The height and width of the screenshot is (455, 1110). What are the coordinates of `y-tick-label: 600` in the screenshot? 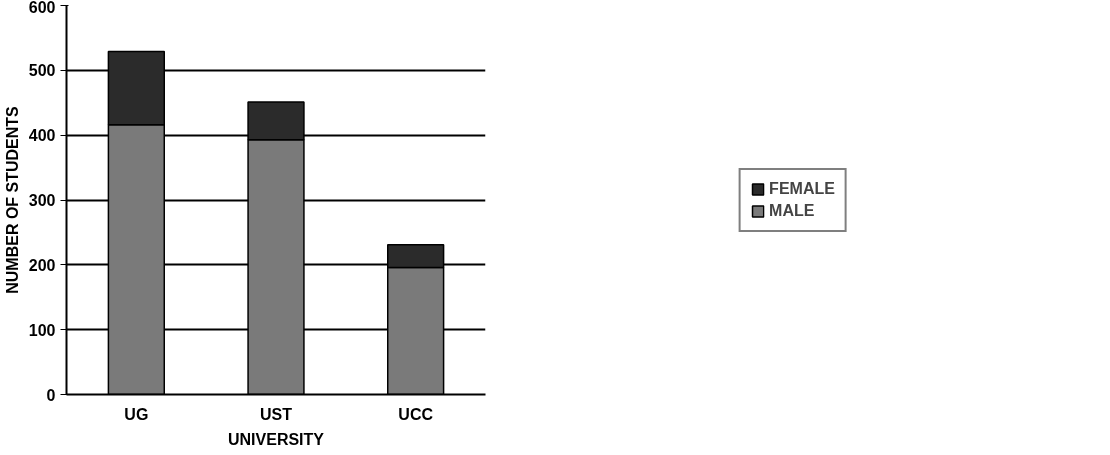 It's located at (42, 8).